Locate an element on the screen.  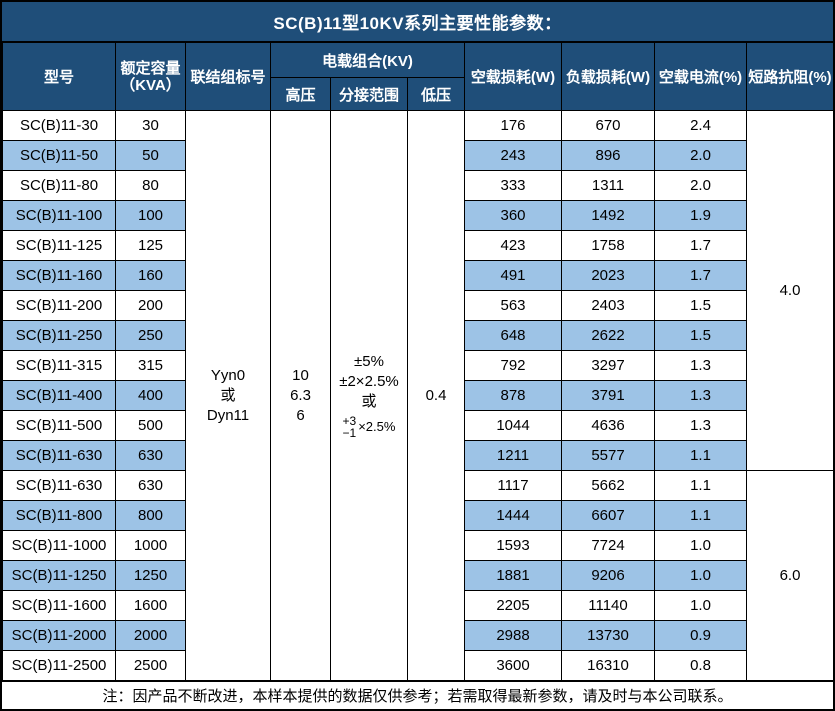
no-load-loss-cell: 360 is located at coordinates (513, 215).